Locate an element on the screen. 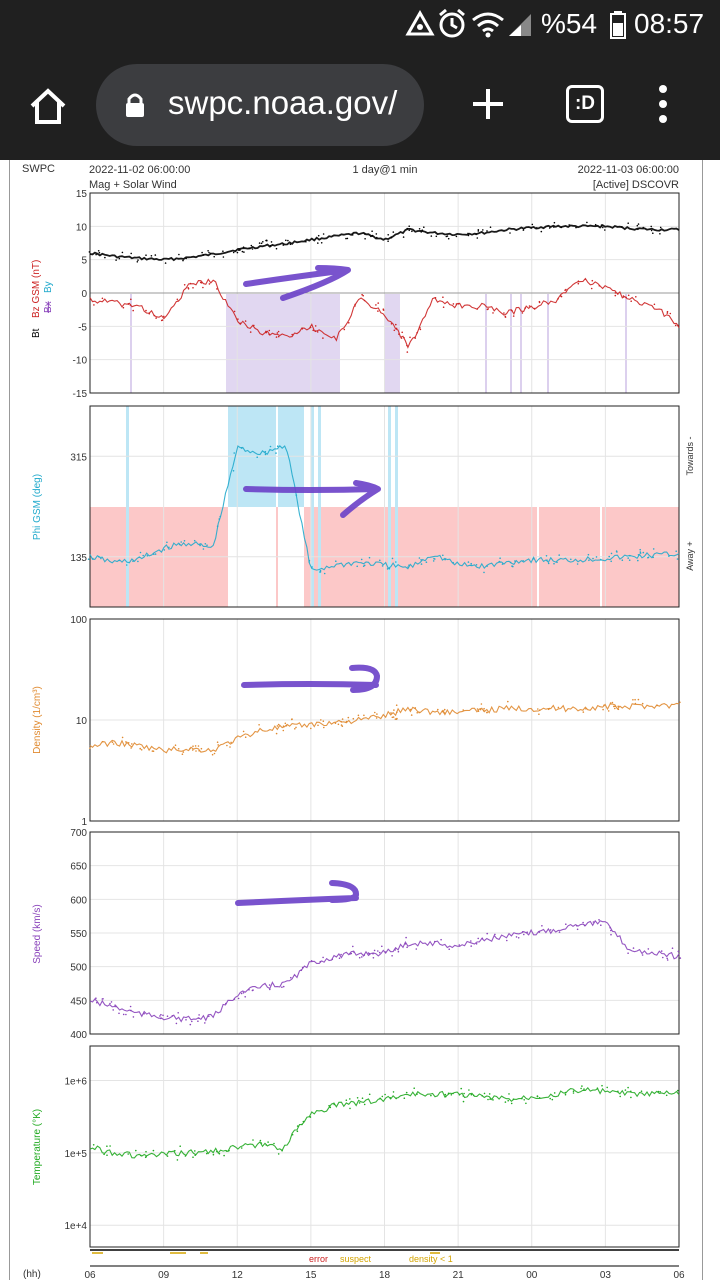  tab-switcher-icon: :D is located at coordinates (585, 104).